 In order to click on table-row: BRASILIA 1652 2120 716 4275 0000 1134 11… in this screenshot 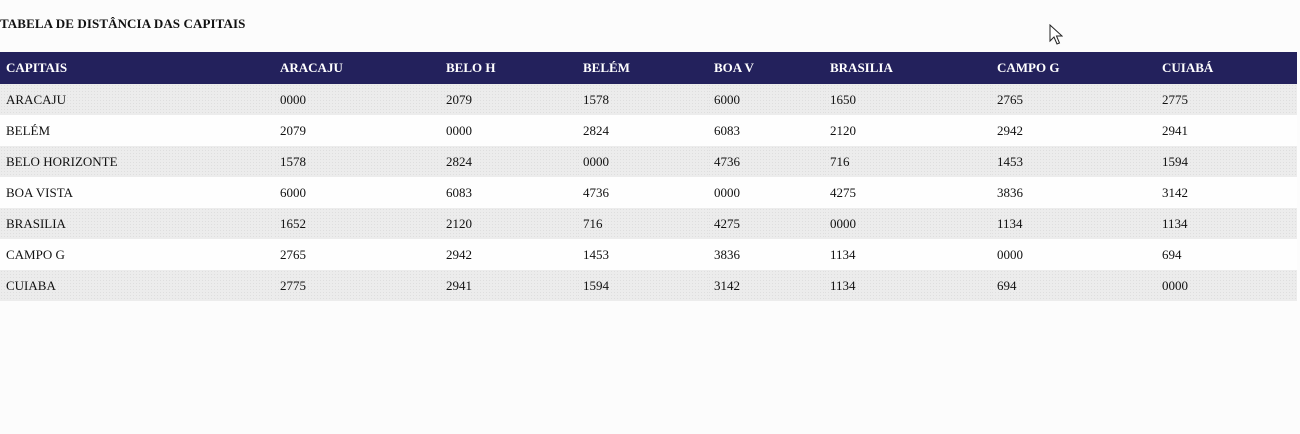, I will do `click(648, 223)`.